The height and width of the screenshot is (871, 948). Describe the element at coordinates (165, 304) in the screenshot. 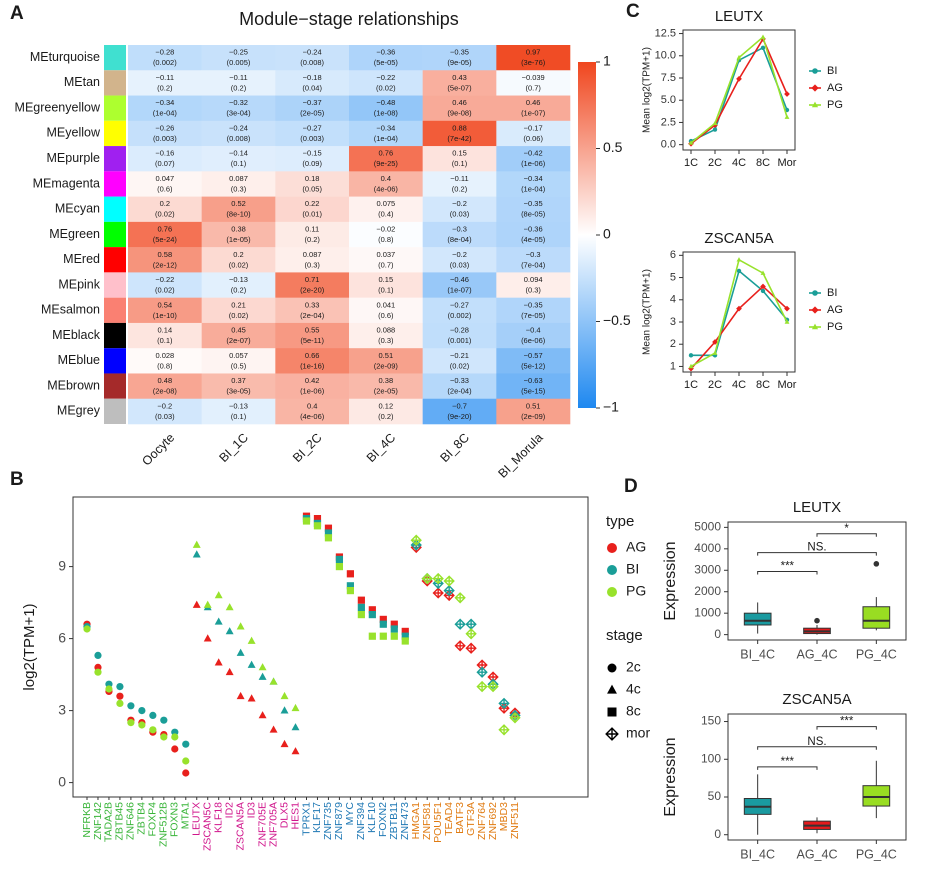

I see `cell-value: 0.54` at that location.